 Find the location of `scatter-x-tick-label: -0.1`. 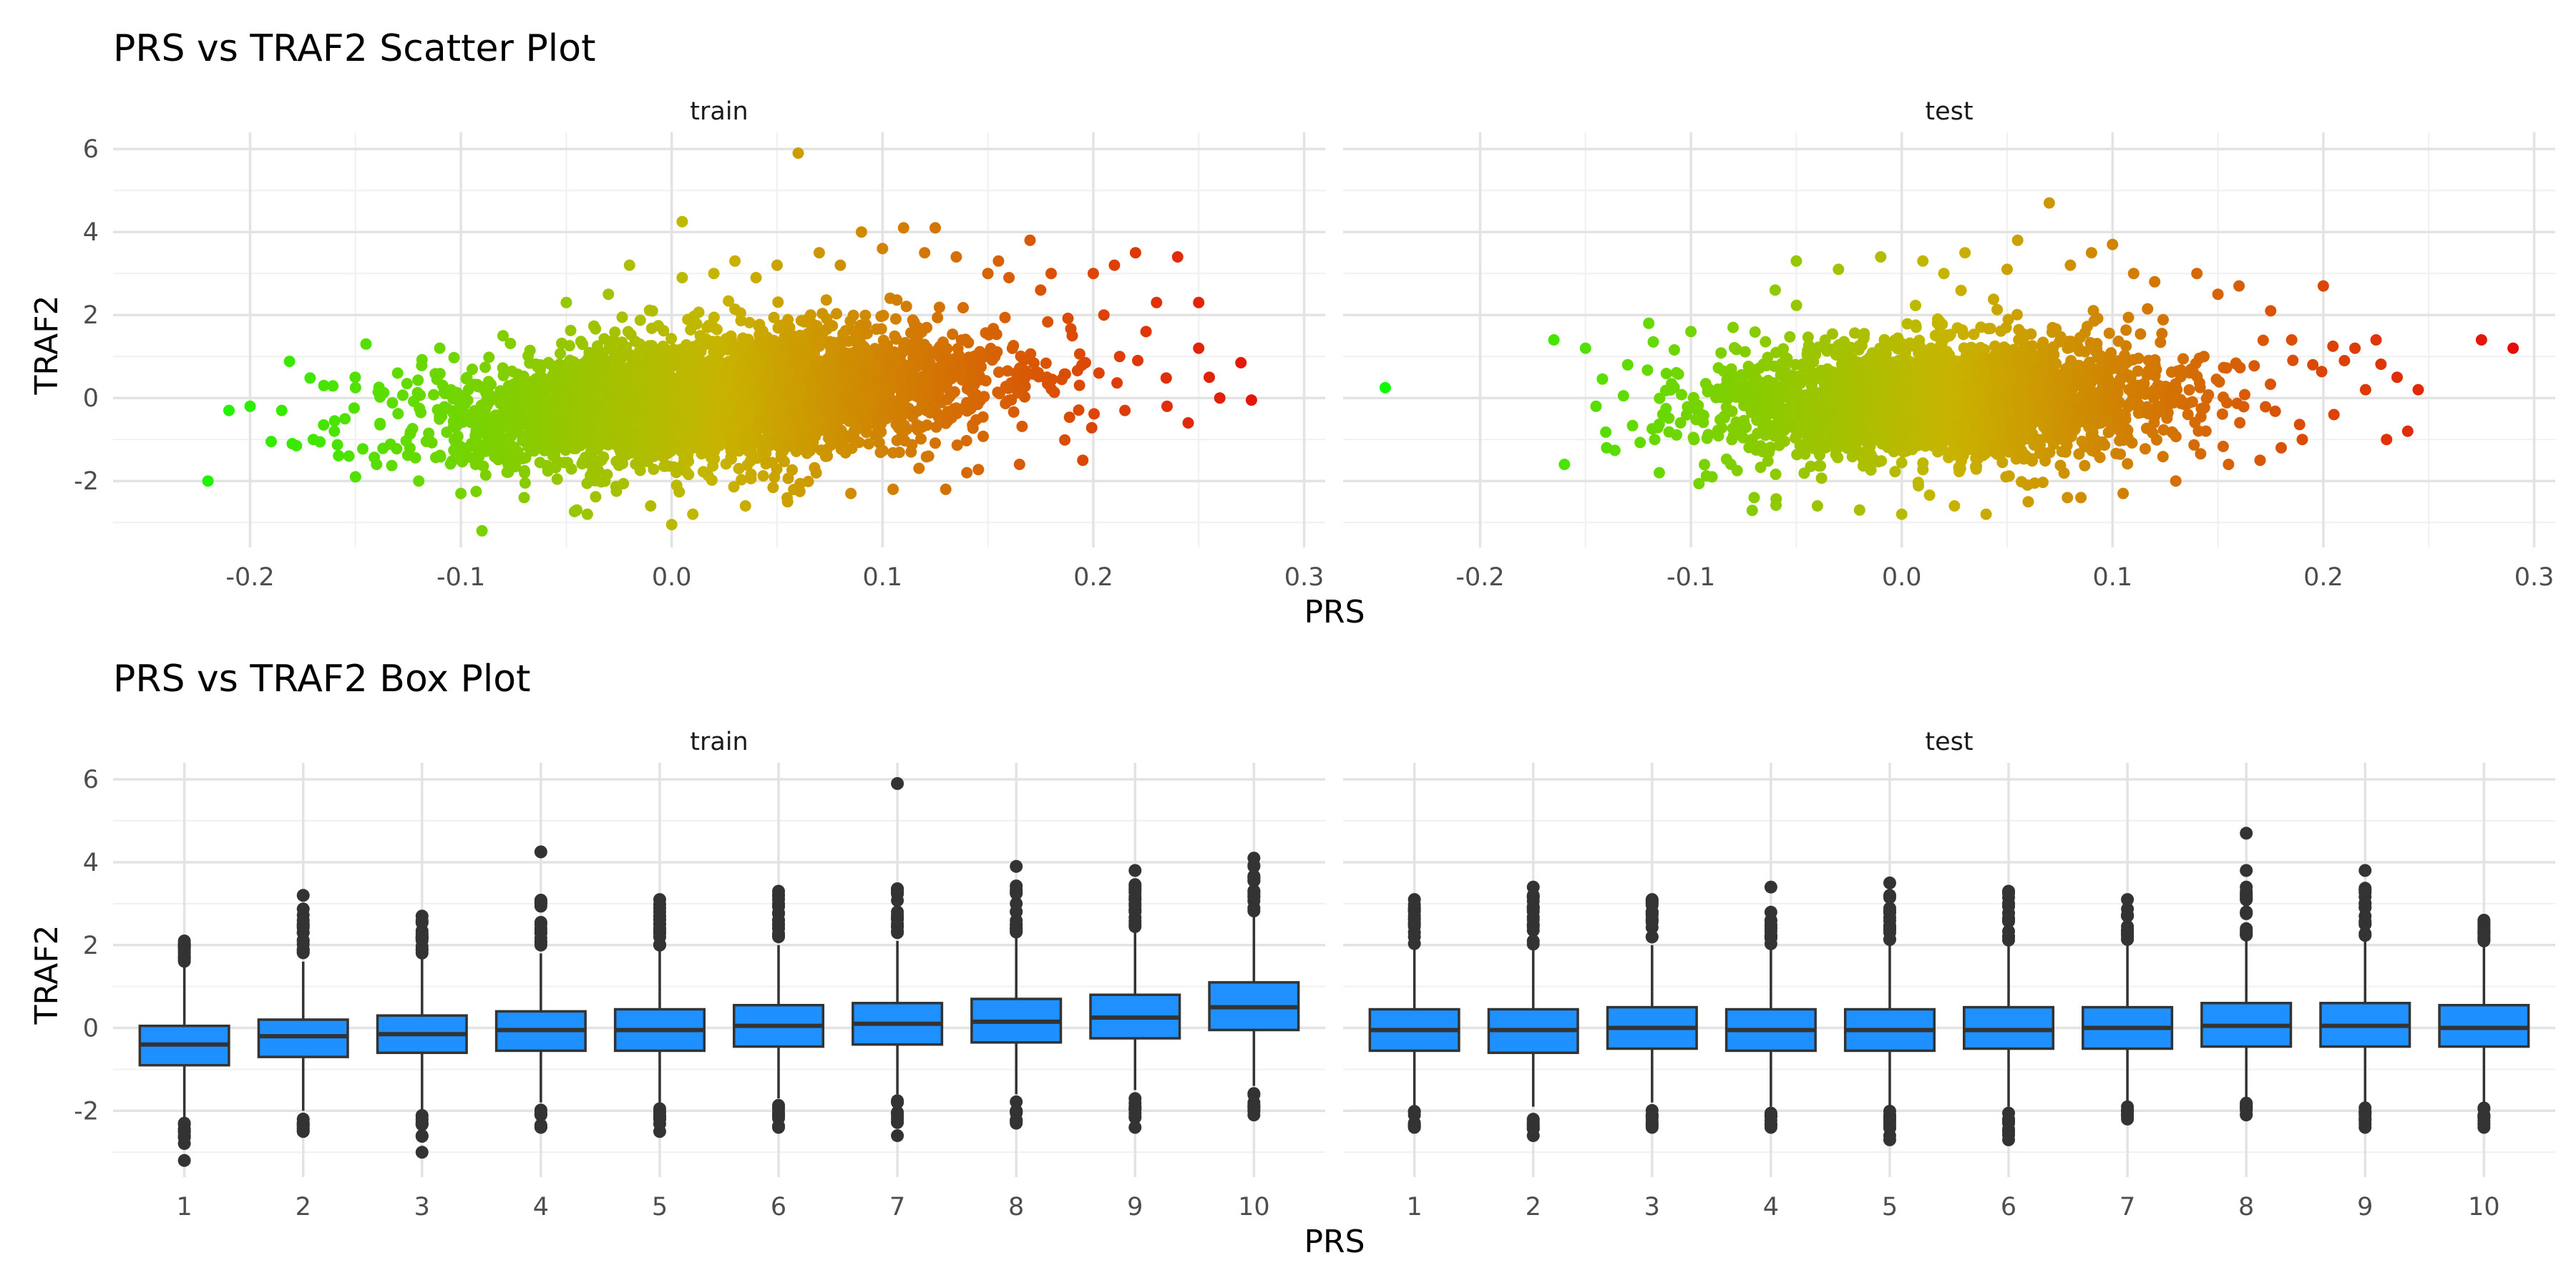

scatter-x-tick-label: -0.1 is located at coordinates (460, 577).